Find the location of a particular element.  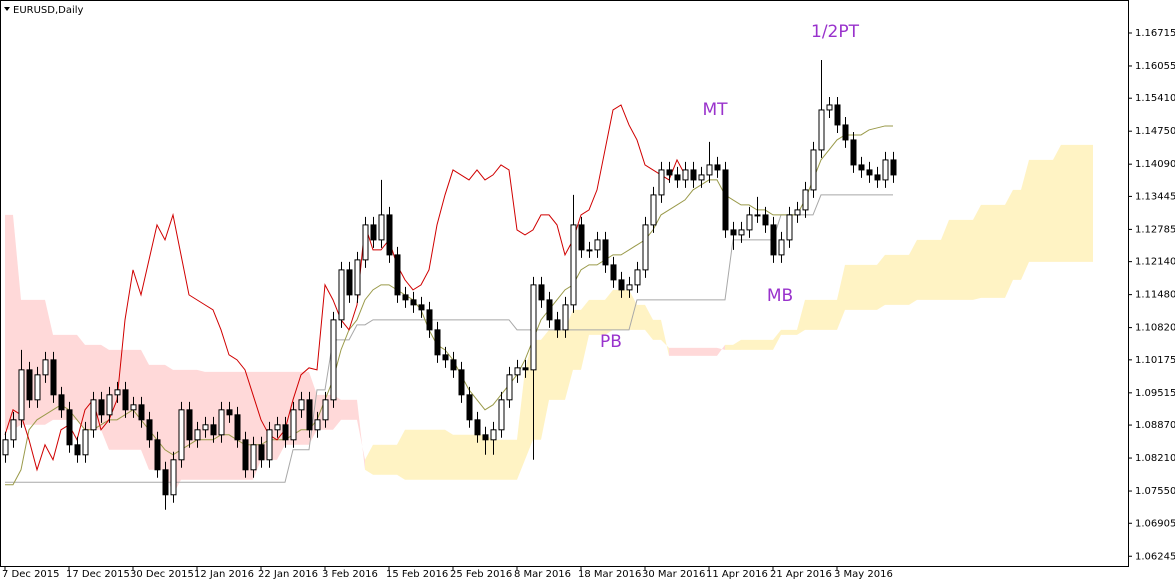

annotation: MB is located at coordinates (780, 296).